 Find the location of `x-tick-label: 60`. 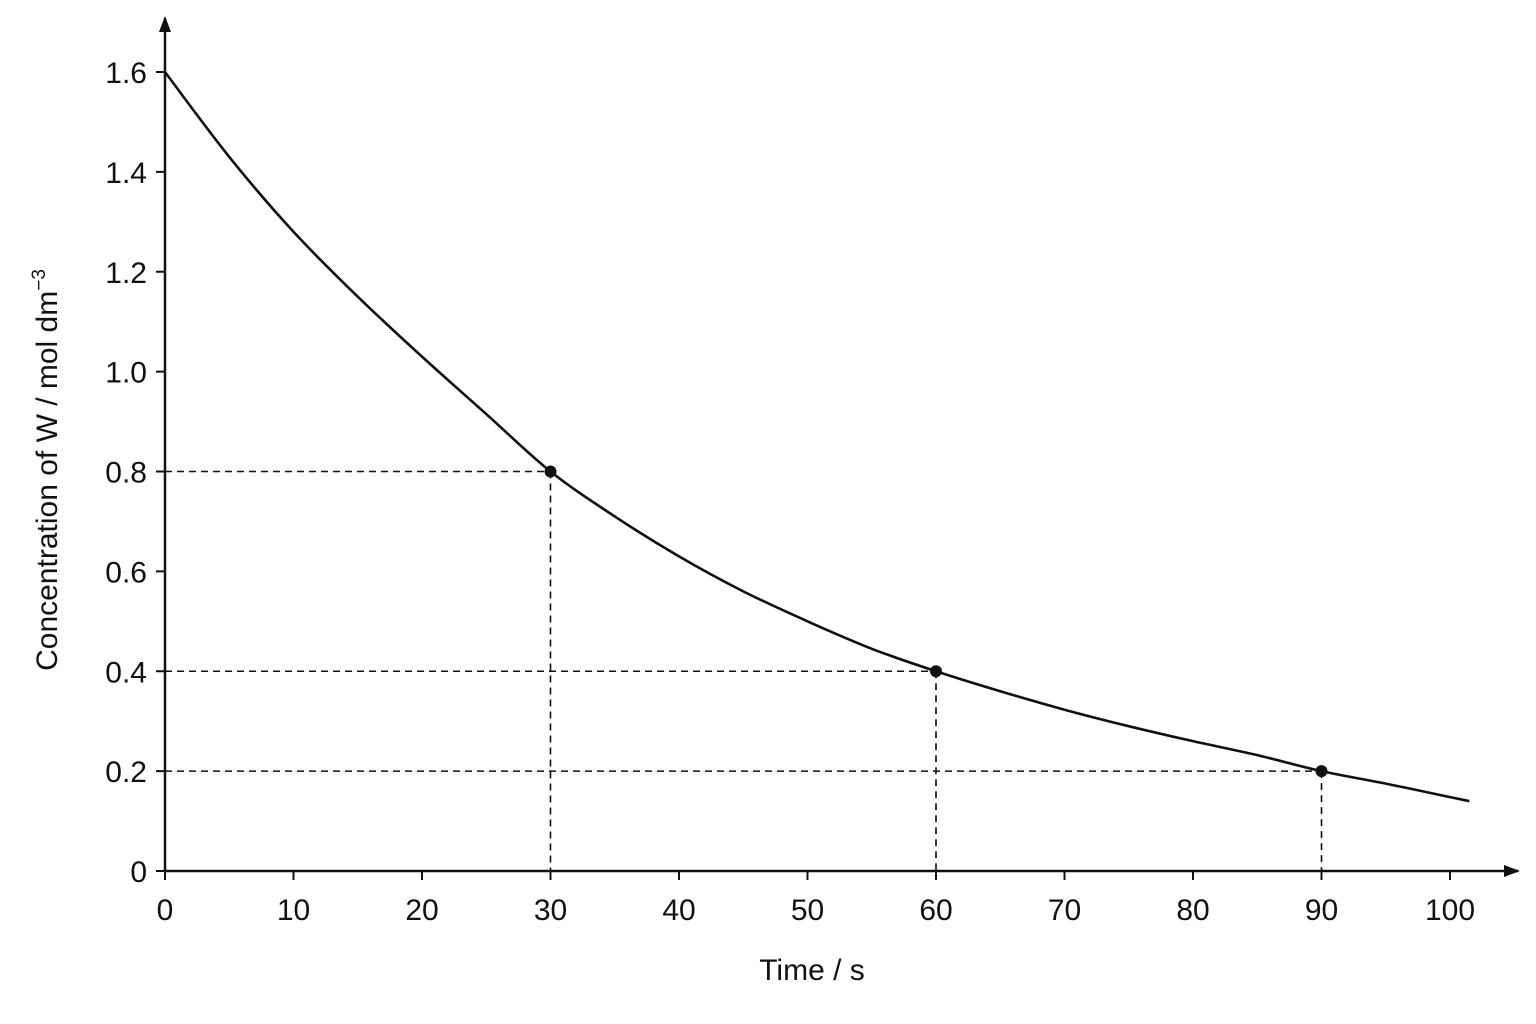

x-tick-label: 60 is located at coordinates (935, 910).